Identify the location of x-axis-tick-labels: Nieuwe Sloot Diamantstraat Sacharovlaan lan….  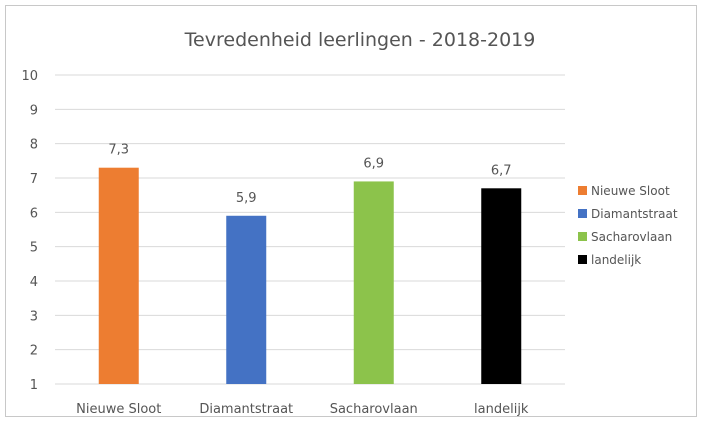
(302, 409).